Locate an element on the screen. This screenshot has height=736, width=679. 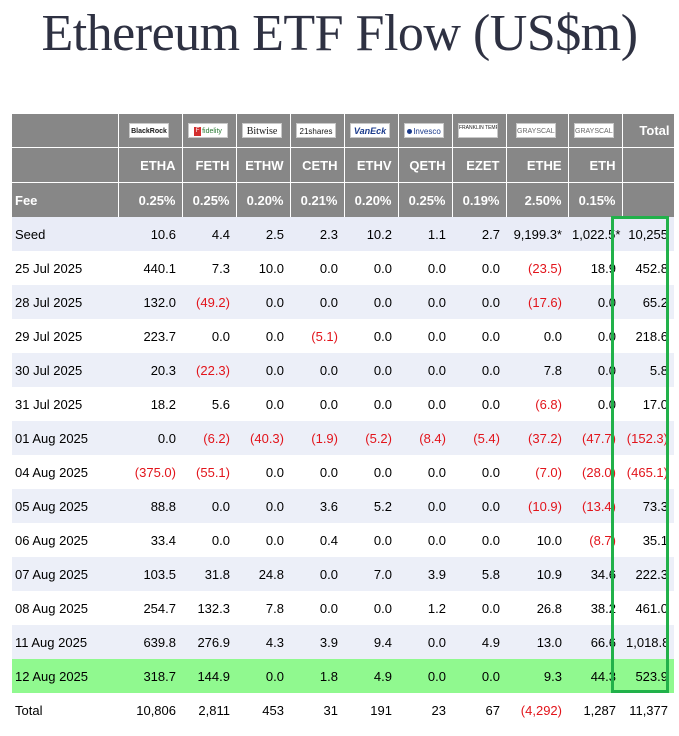
flow-value-cell: 2.5 is located at coordinates (263, 234).